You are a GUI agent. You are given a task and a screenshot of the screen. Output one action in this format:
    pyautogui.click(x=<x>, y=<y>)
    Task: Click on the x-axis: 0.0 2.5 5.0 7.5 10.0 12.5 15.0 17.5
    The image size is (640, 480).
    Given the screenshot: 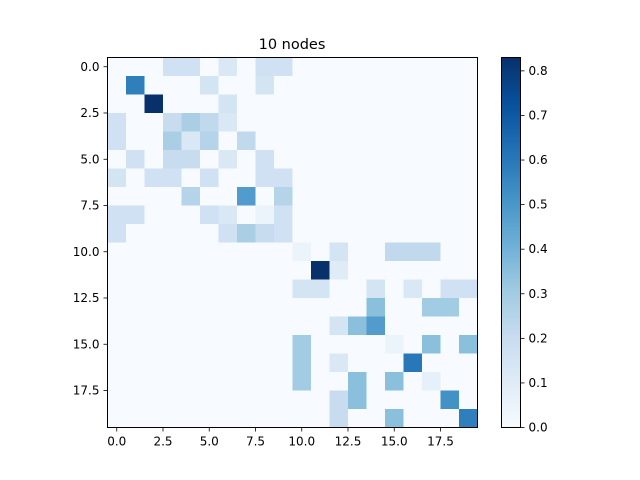 What is the action you would take?
    pyautogui.click(x=280, y=438)
    